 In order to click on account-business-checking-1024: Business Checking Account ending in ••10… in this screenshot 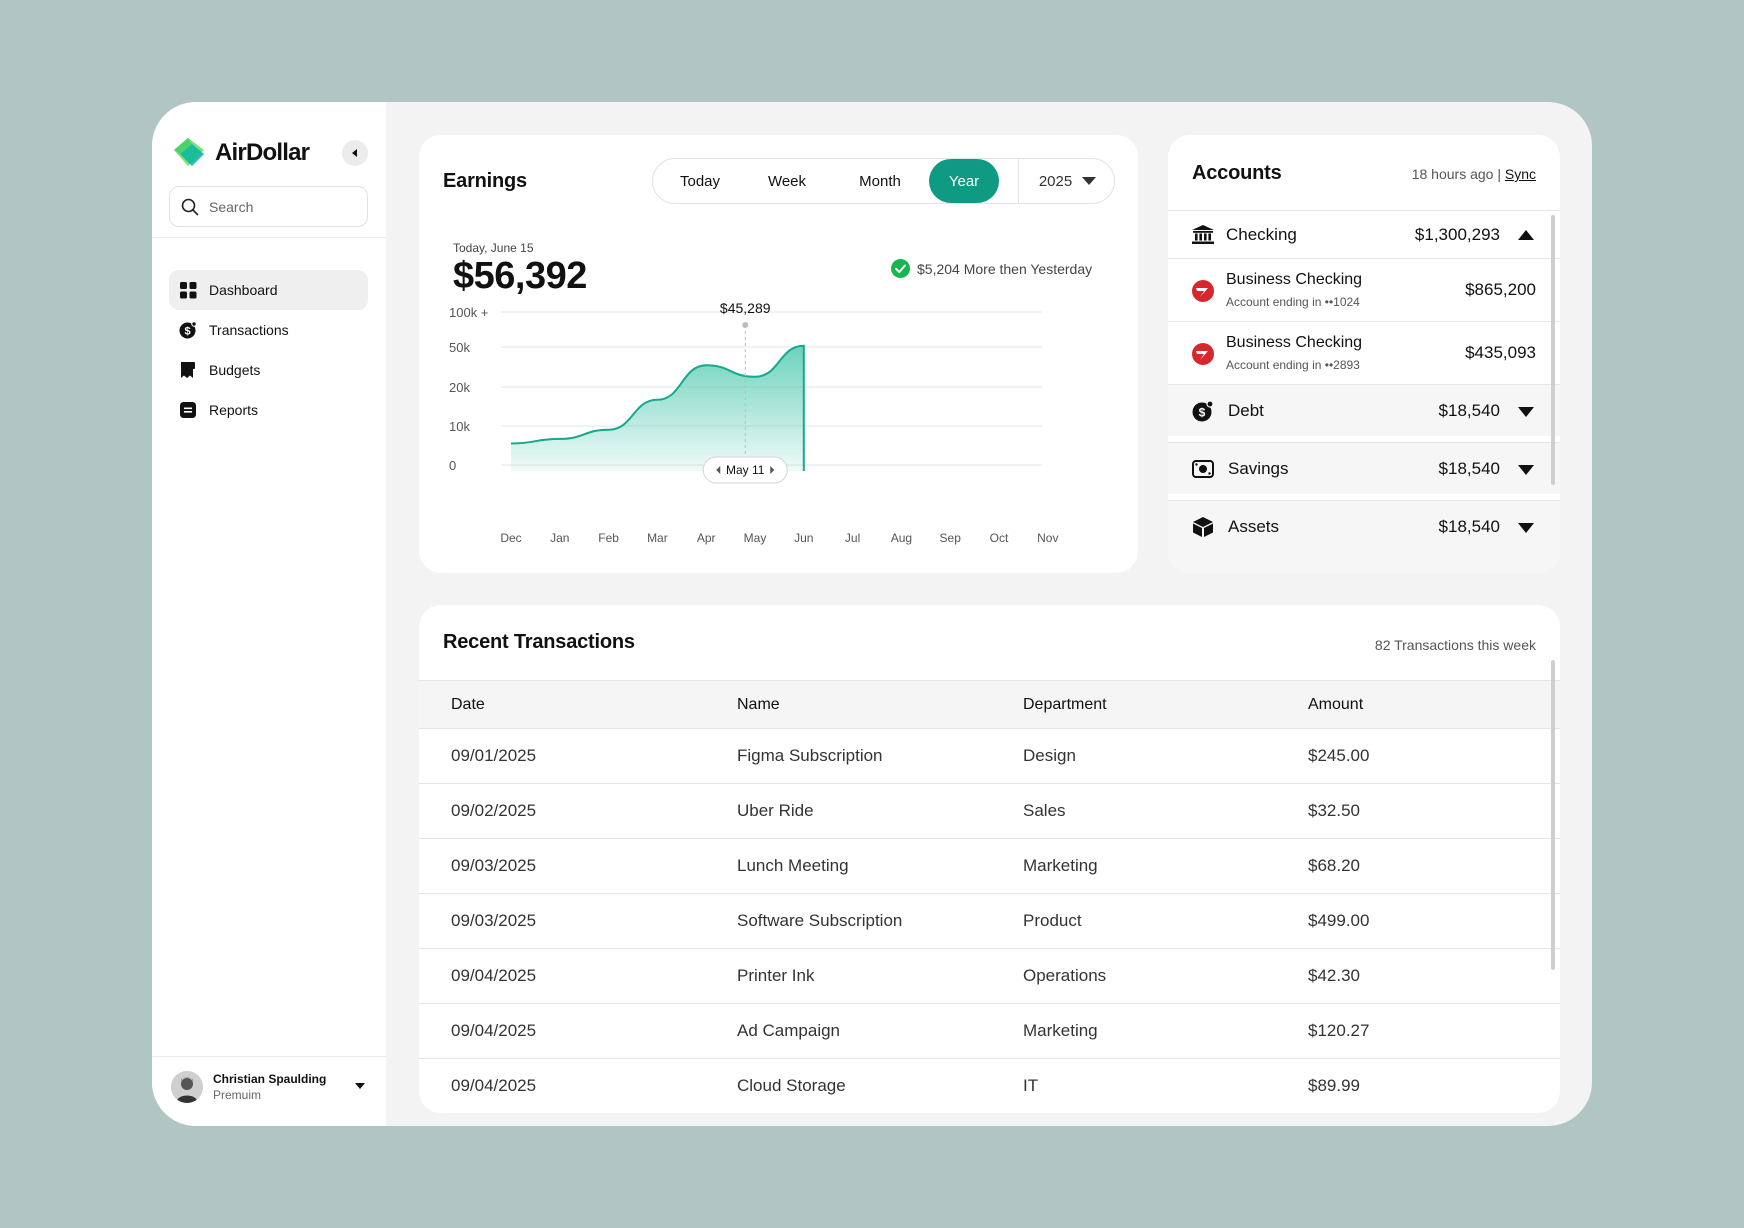, I will do `click(1364, 289)`.